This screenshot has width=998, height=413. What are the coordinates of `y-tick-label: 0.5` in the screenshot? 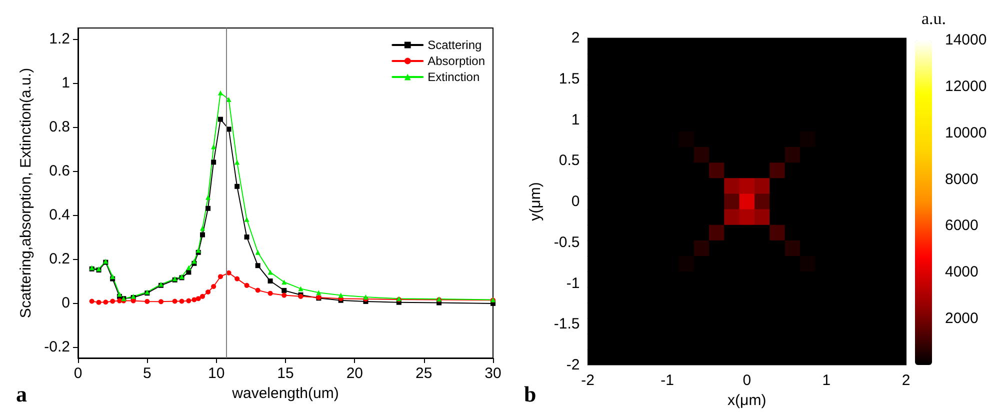 It's located at (569, 161).